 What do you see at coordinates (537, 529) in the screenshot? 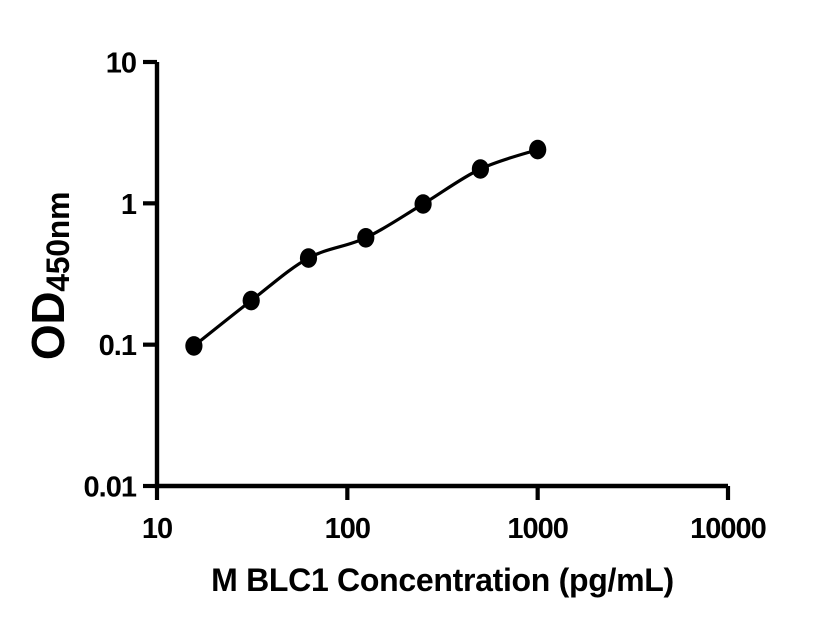
I see `x-tick-label: 1000` at bounding box center [537, 529].